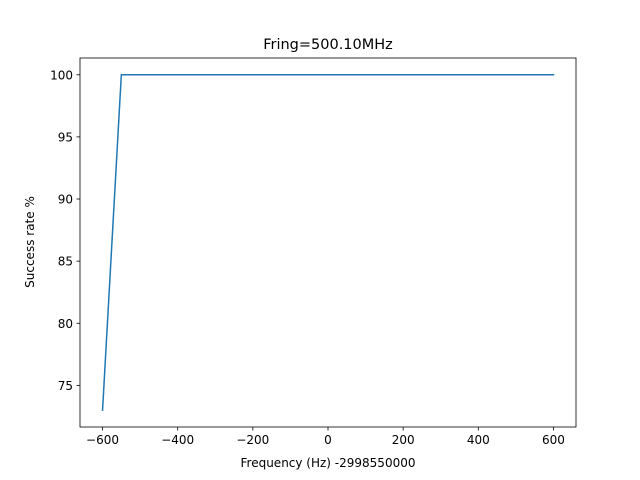 This screenshot has height=480, width=640. Describe the element at coordinates (328, 440) in the screenshot. I see `x-tick-label: 0` at that location.